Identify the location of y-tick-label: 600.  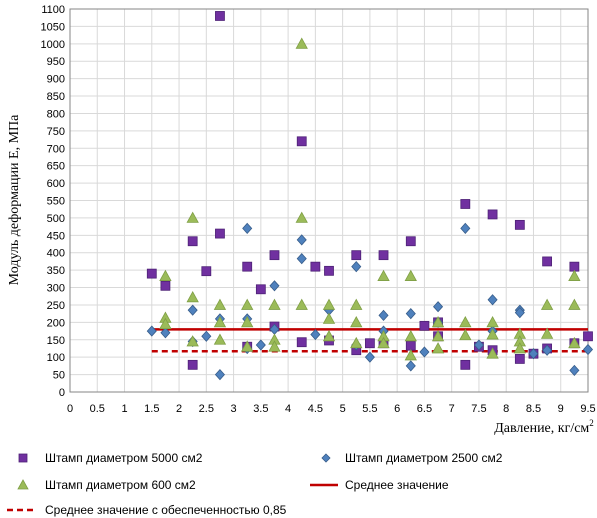
(56, 184).